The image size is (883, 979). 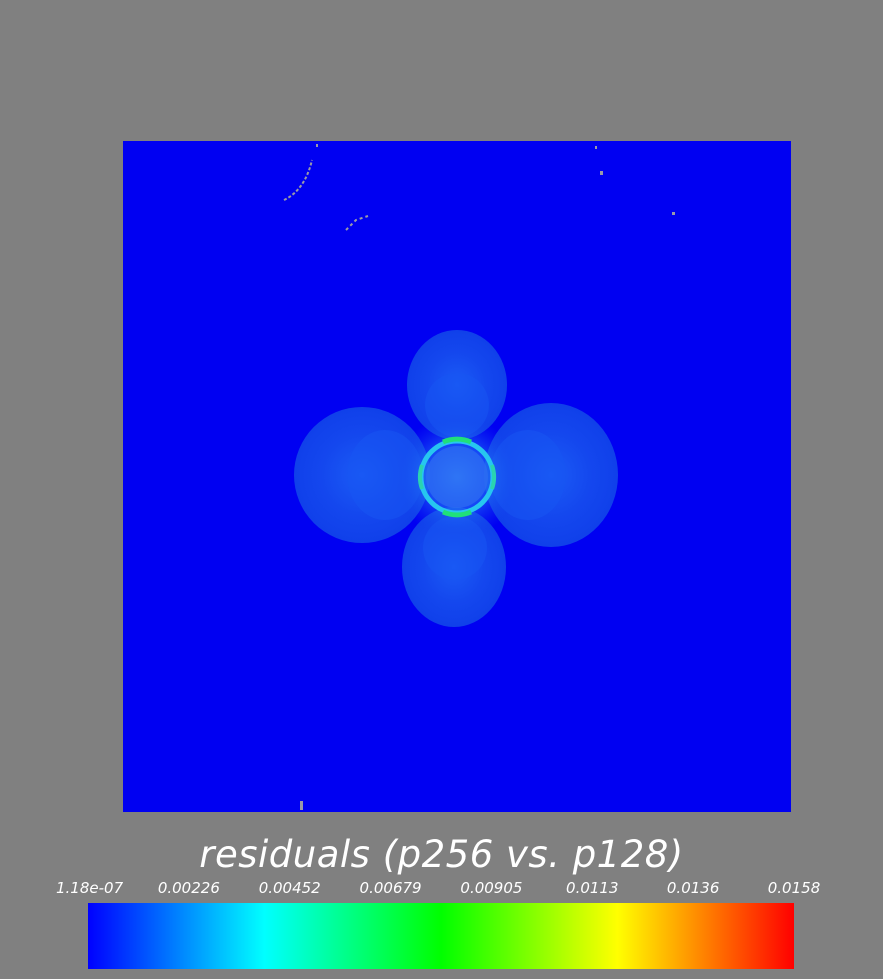 I want to click on colorbar-tick-label: 0.00905, so click(x=491, y=888).